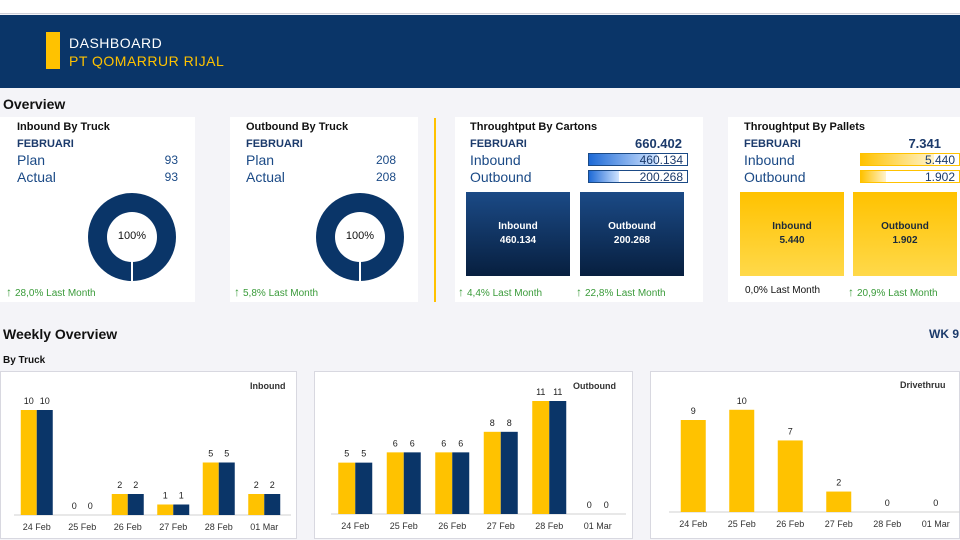 Image resolution: width=960 pixels, height=540 pixels. I want to click on trend-indicator: ↑ 4,4% Last Month, so click(500, 292).